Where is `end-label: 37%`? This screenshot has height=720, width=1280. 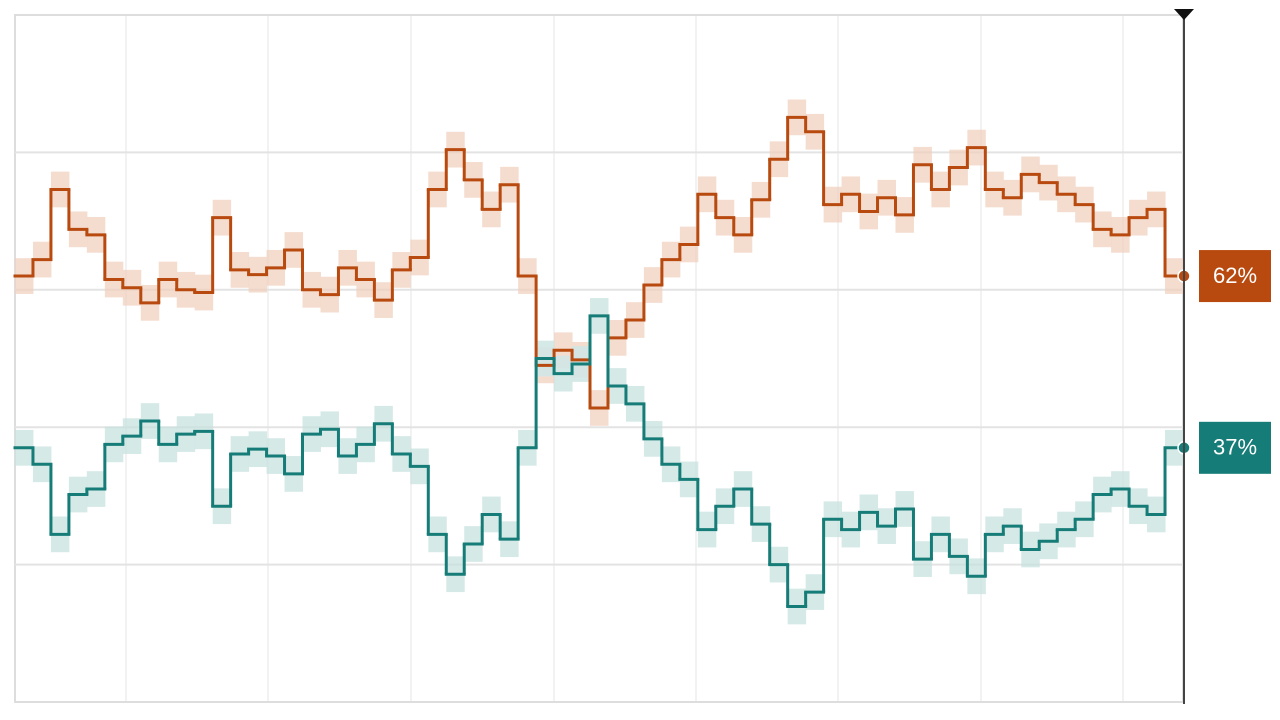 end-label: 37% is located at coordinates (1235, 447).